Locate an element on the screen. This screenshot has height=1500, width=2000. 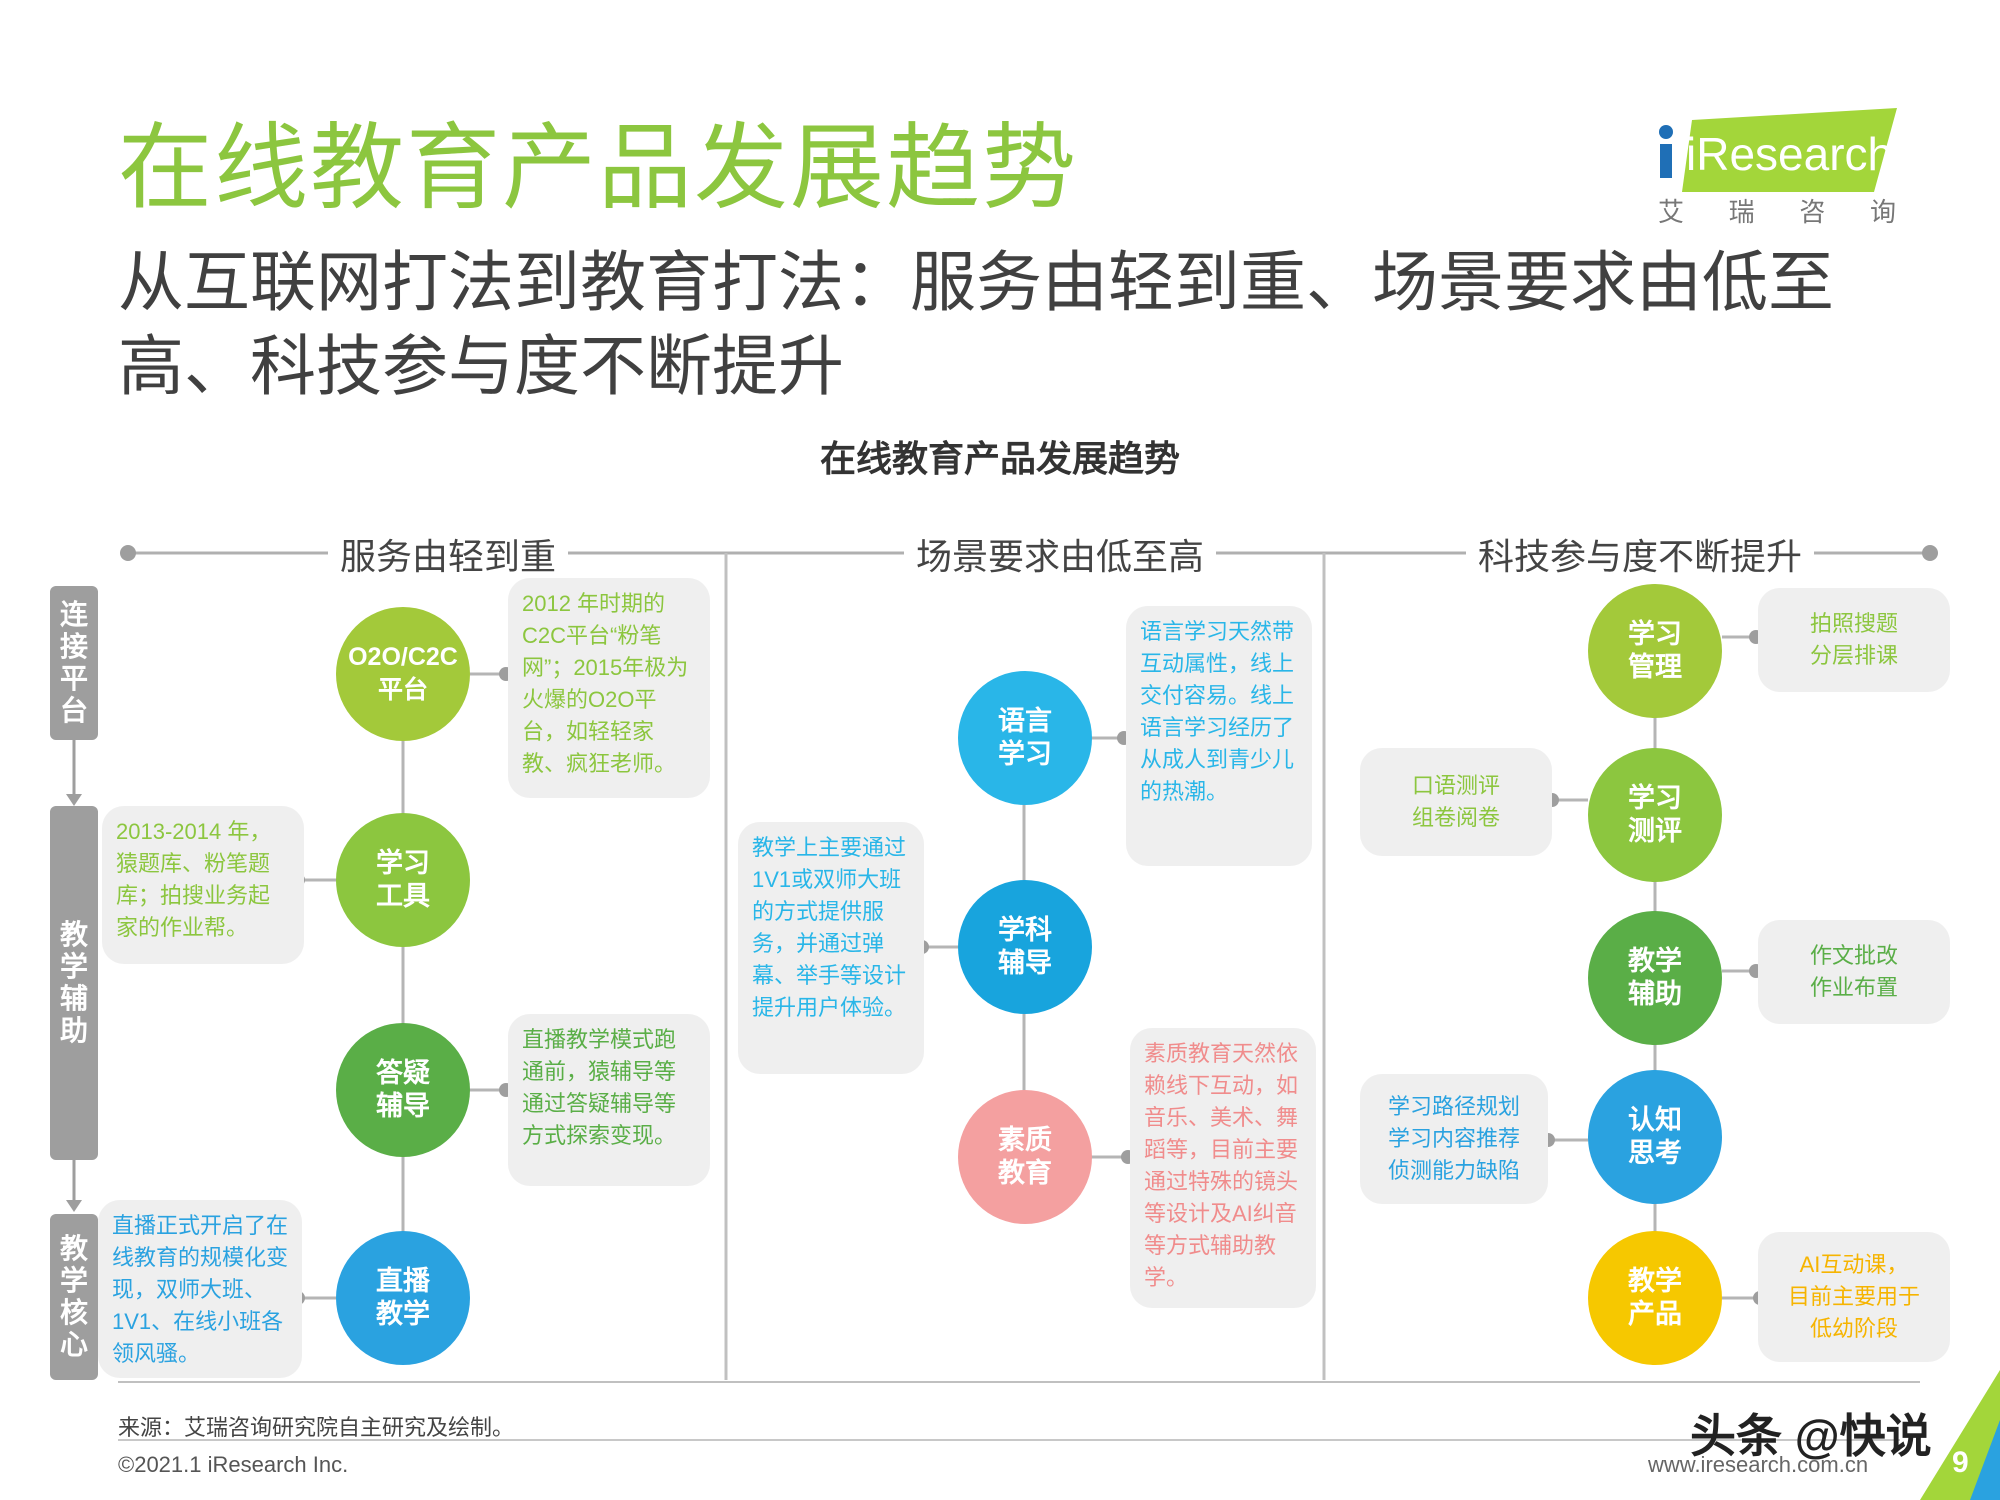
node-subject-tutoring: 学科 辅导 is located at coordinates (1025, 947).